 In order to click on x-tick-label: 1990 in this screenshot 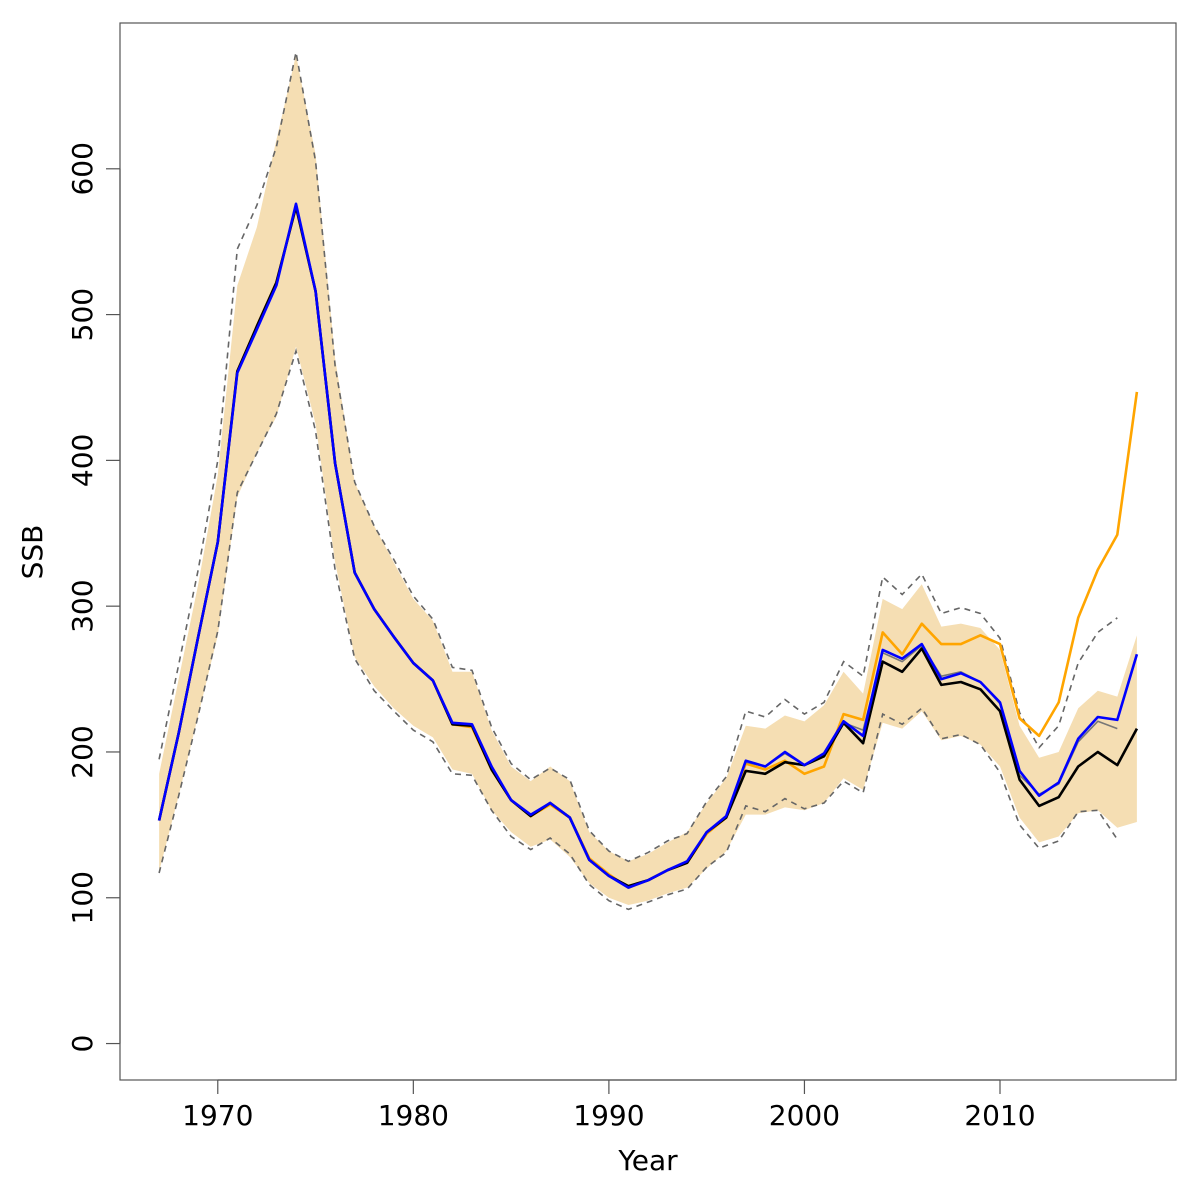, I will do `click(608, 1115)`.